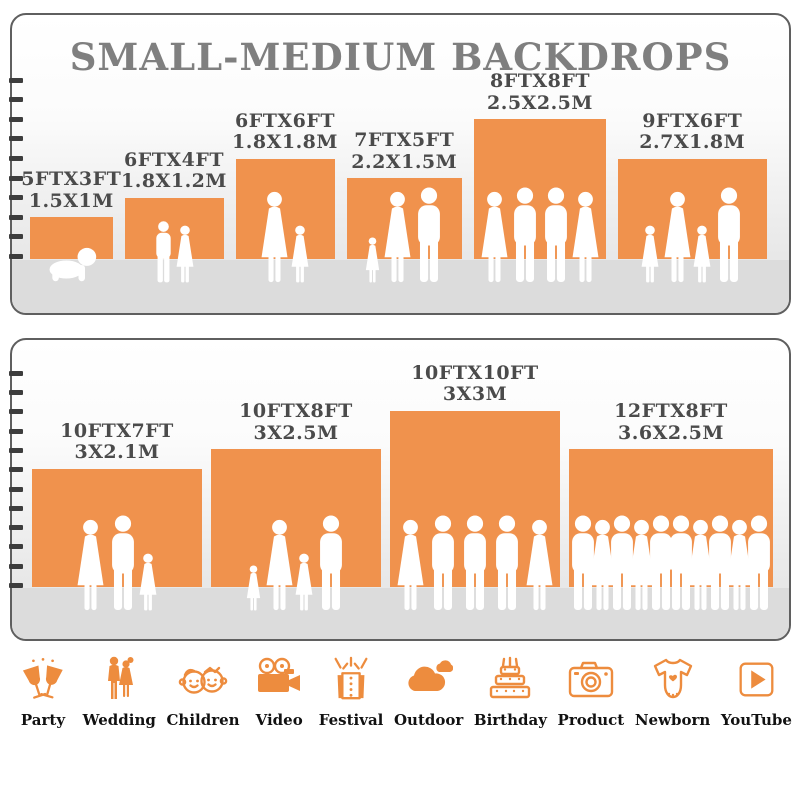 The width and height of the screenshot is (800, 800). I want to click on size-m-label: 3.6X2.5M, so click(671, 432).